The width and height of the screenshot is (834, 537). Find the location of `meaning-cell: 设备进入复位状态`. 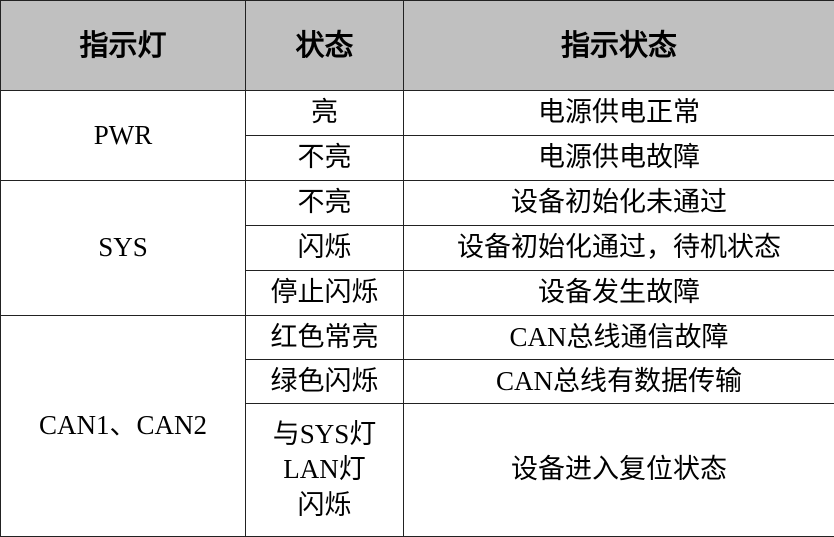

meaning-cell: 设备进入复位状态 is located at coordinates (619, 470).